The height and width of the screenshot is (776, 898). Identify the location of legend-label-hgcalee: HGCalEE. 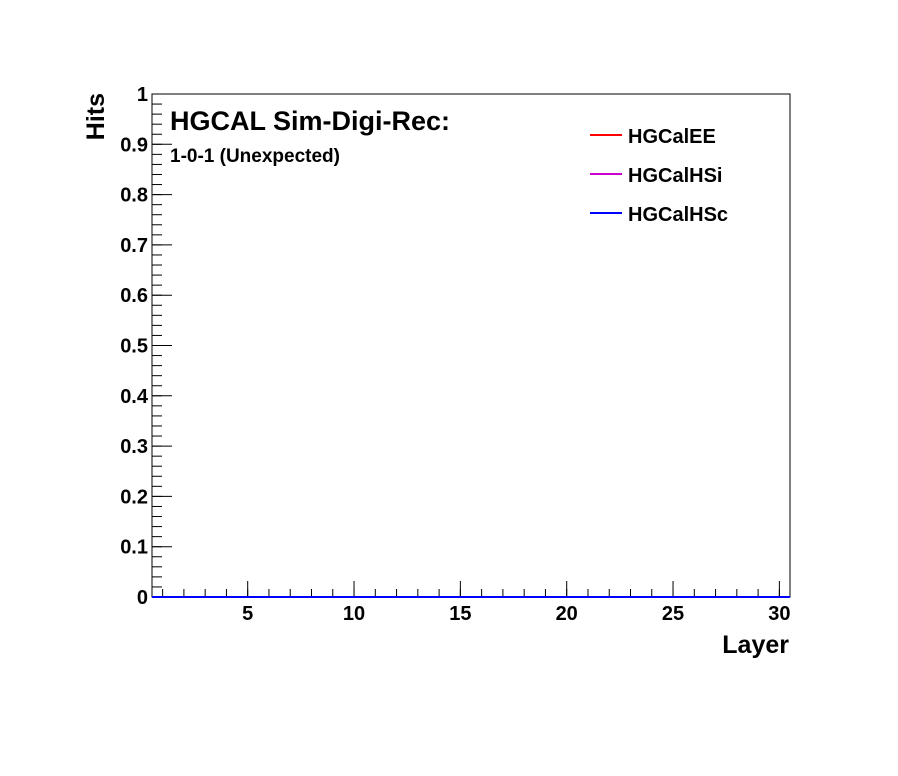
(672, 137).